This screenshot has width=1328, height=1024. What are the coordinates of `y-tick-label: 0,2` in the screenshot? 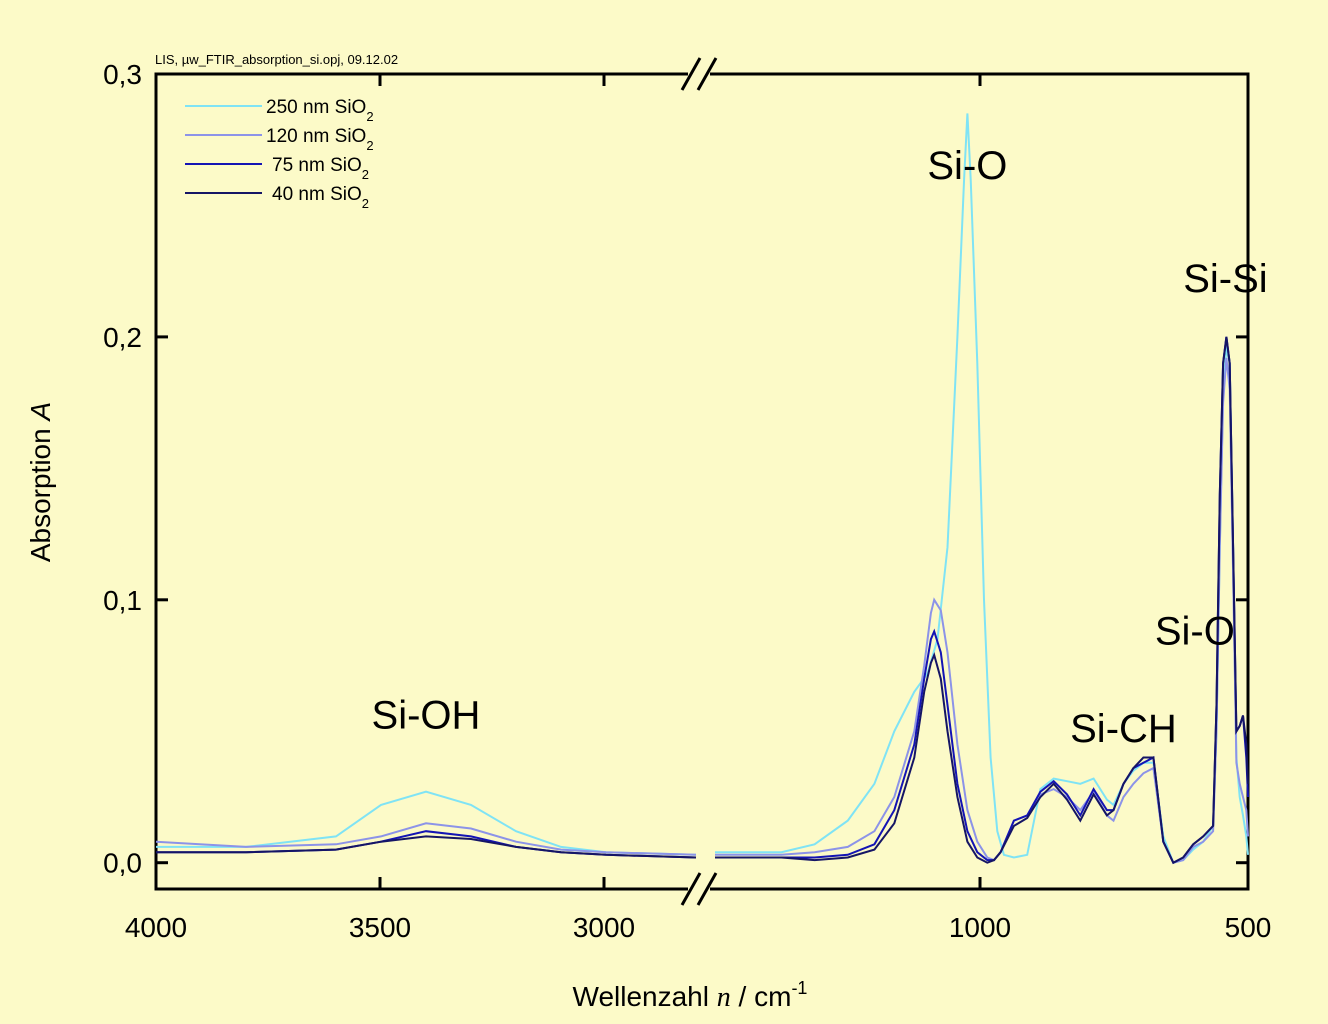 It's located at (122, 337).